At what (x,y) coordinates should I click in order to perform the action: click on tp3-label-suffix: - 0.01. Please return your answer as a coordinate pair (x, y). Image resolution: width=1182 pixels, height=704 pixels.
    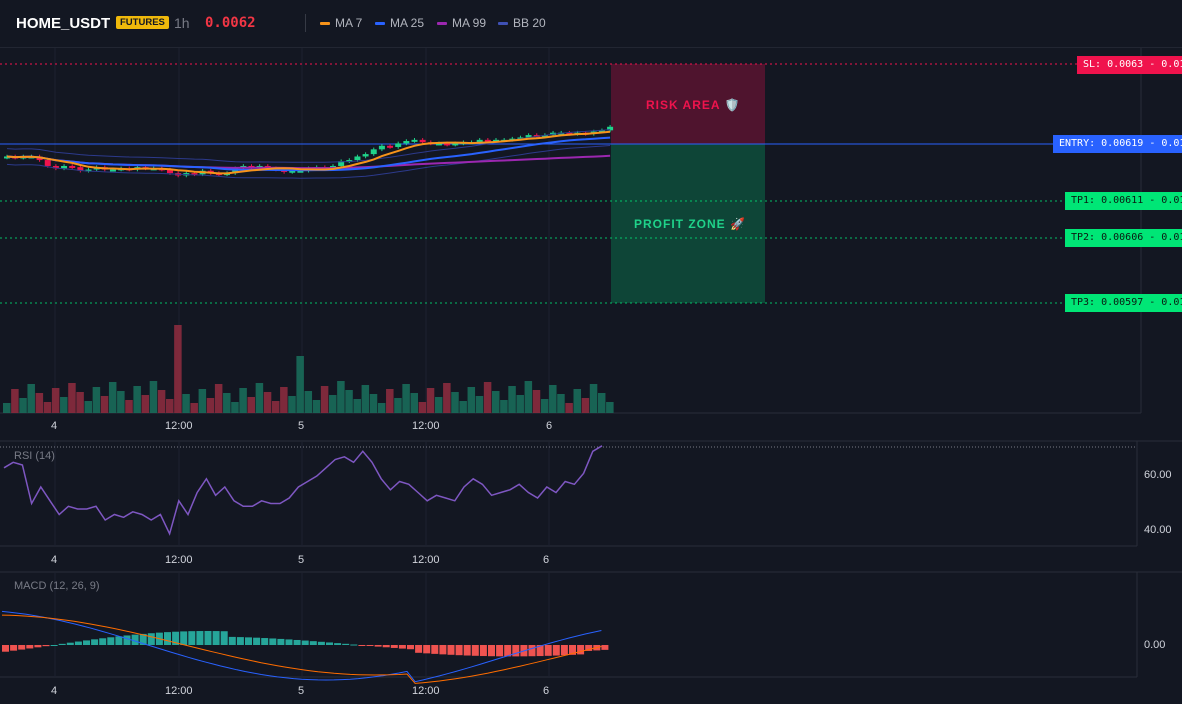
    Looking at the image, I should click on (1162, 302).